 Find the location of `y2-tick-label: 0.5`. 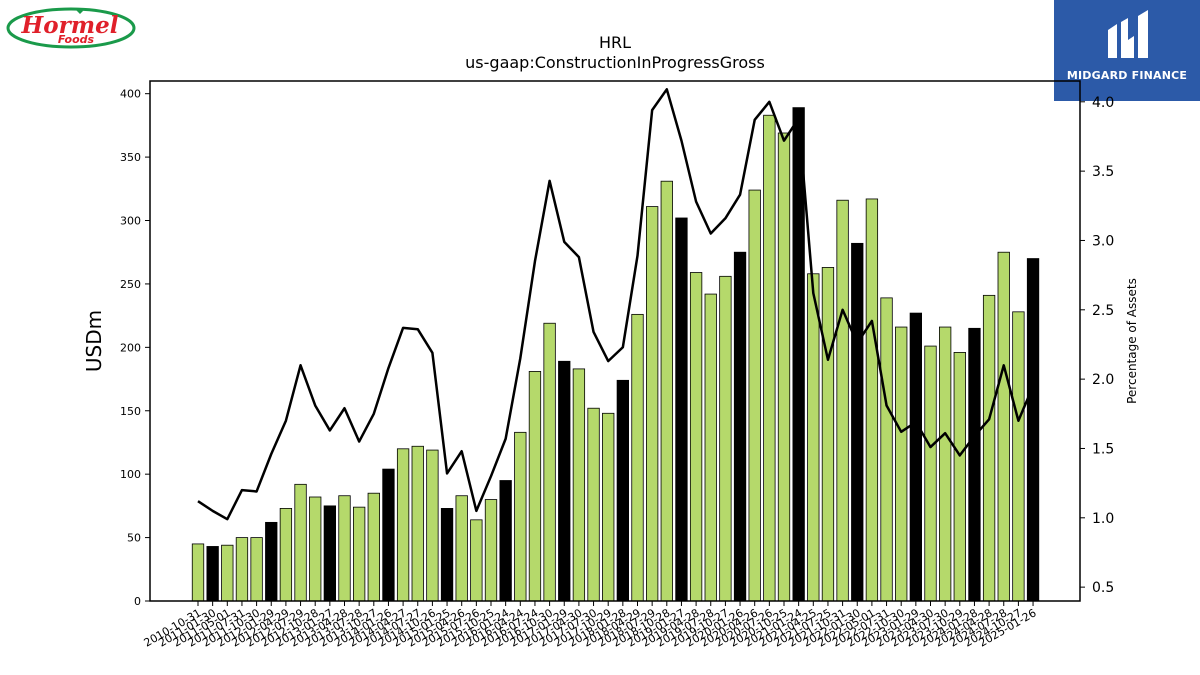

y2-tick-label: 0.5 is located at coordinates (1103, 588).